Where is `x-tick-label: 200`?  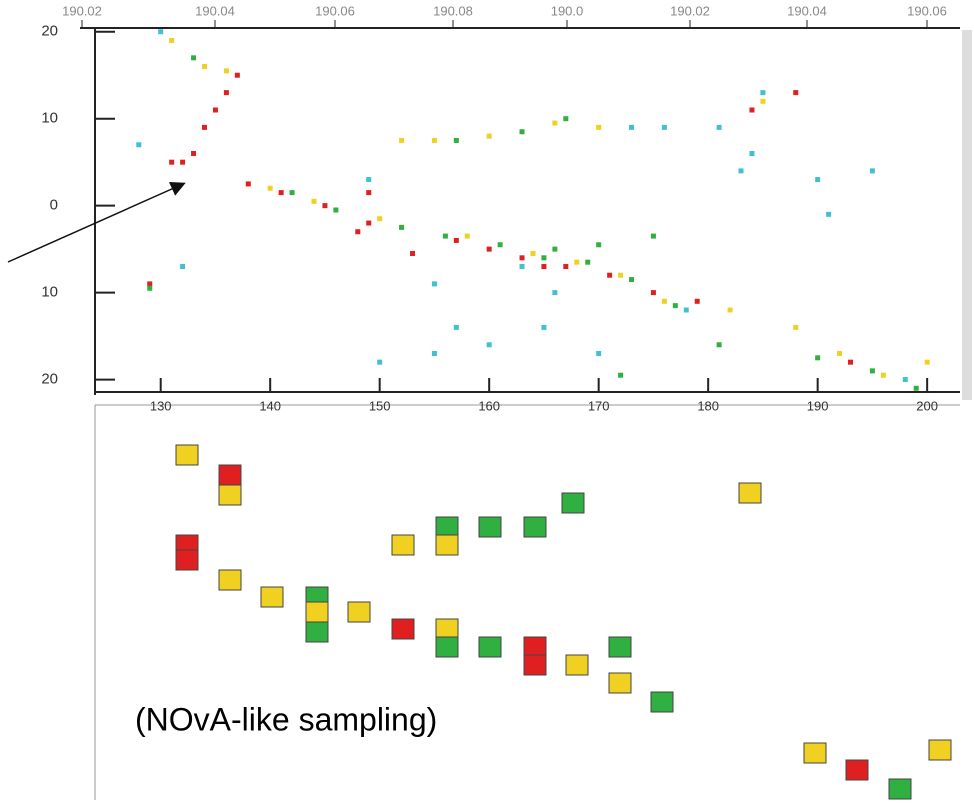 x-tick-label: 200 is located at coordinates (927, 405).